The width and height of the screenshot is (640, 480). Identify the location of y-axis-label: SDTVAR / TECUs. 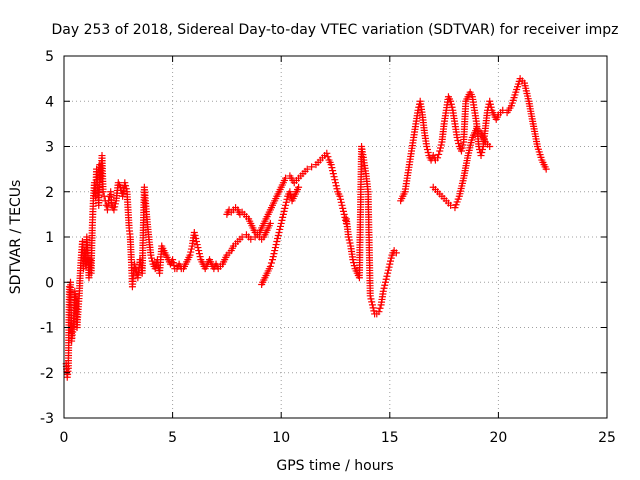
(16, 237).